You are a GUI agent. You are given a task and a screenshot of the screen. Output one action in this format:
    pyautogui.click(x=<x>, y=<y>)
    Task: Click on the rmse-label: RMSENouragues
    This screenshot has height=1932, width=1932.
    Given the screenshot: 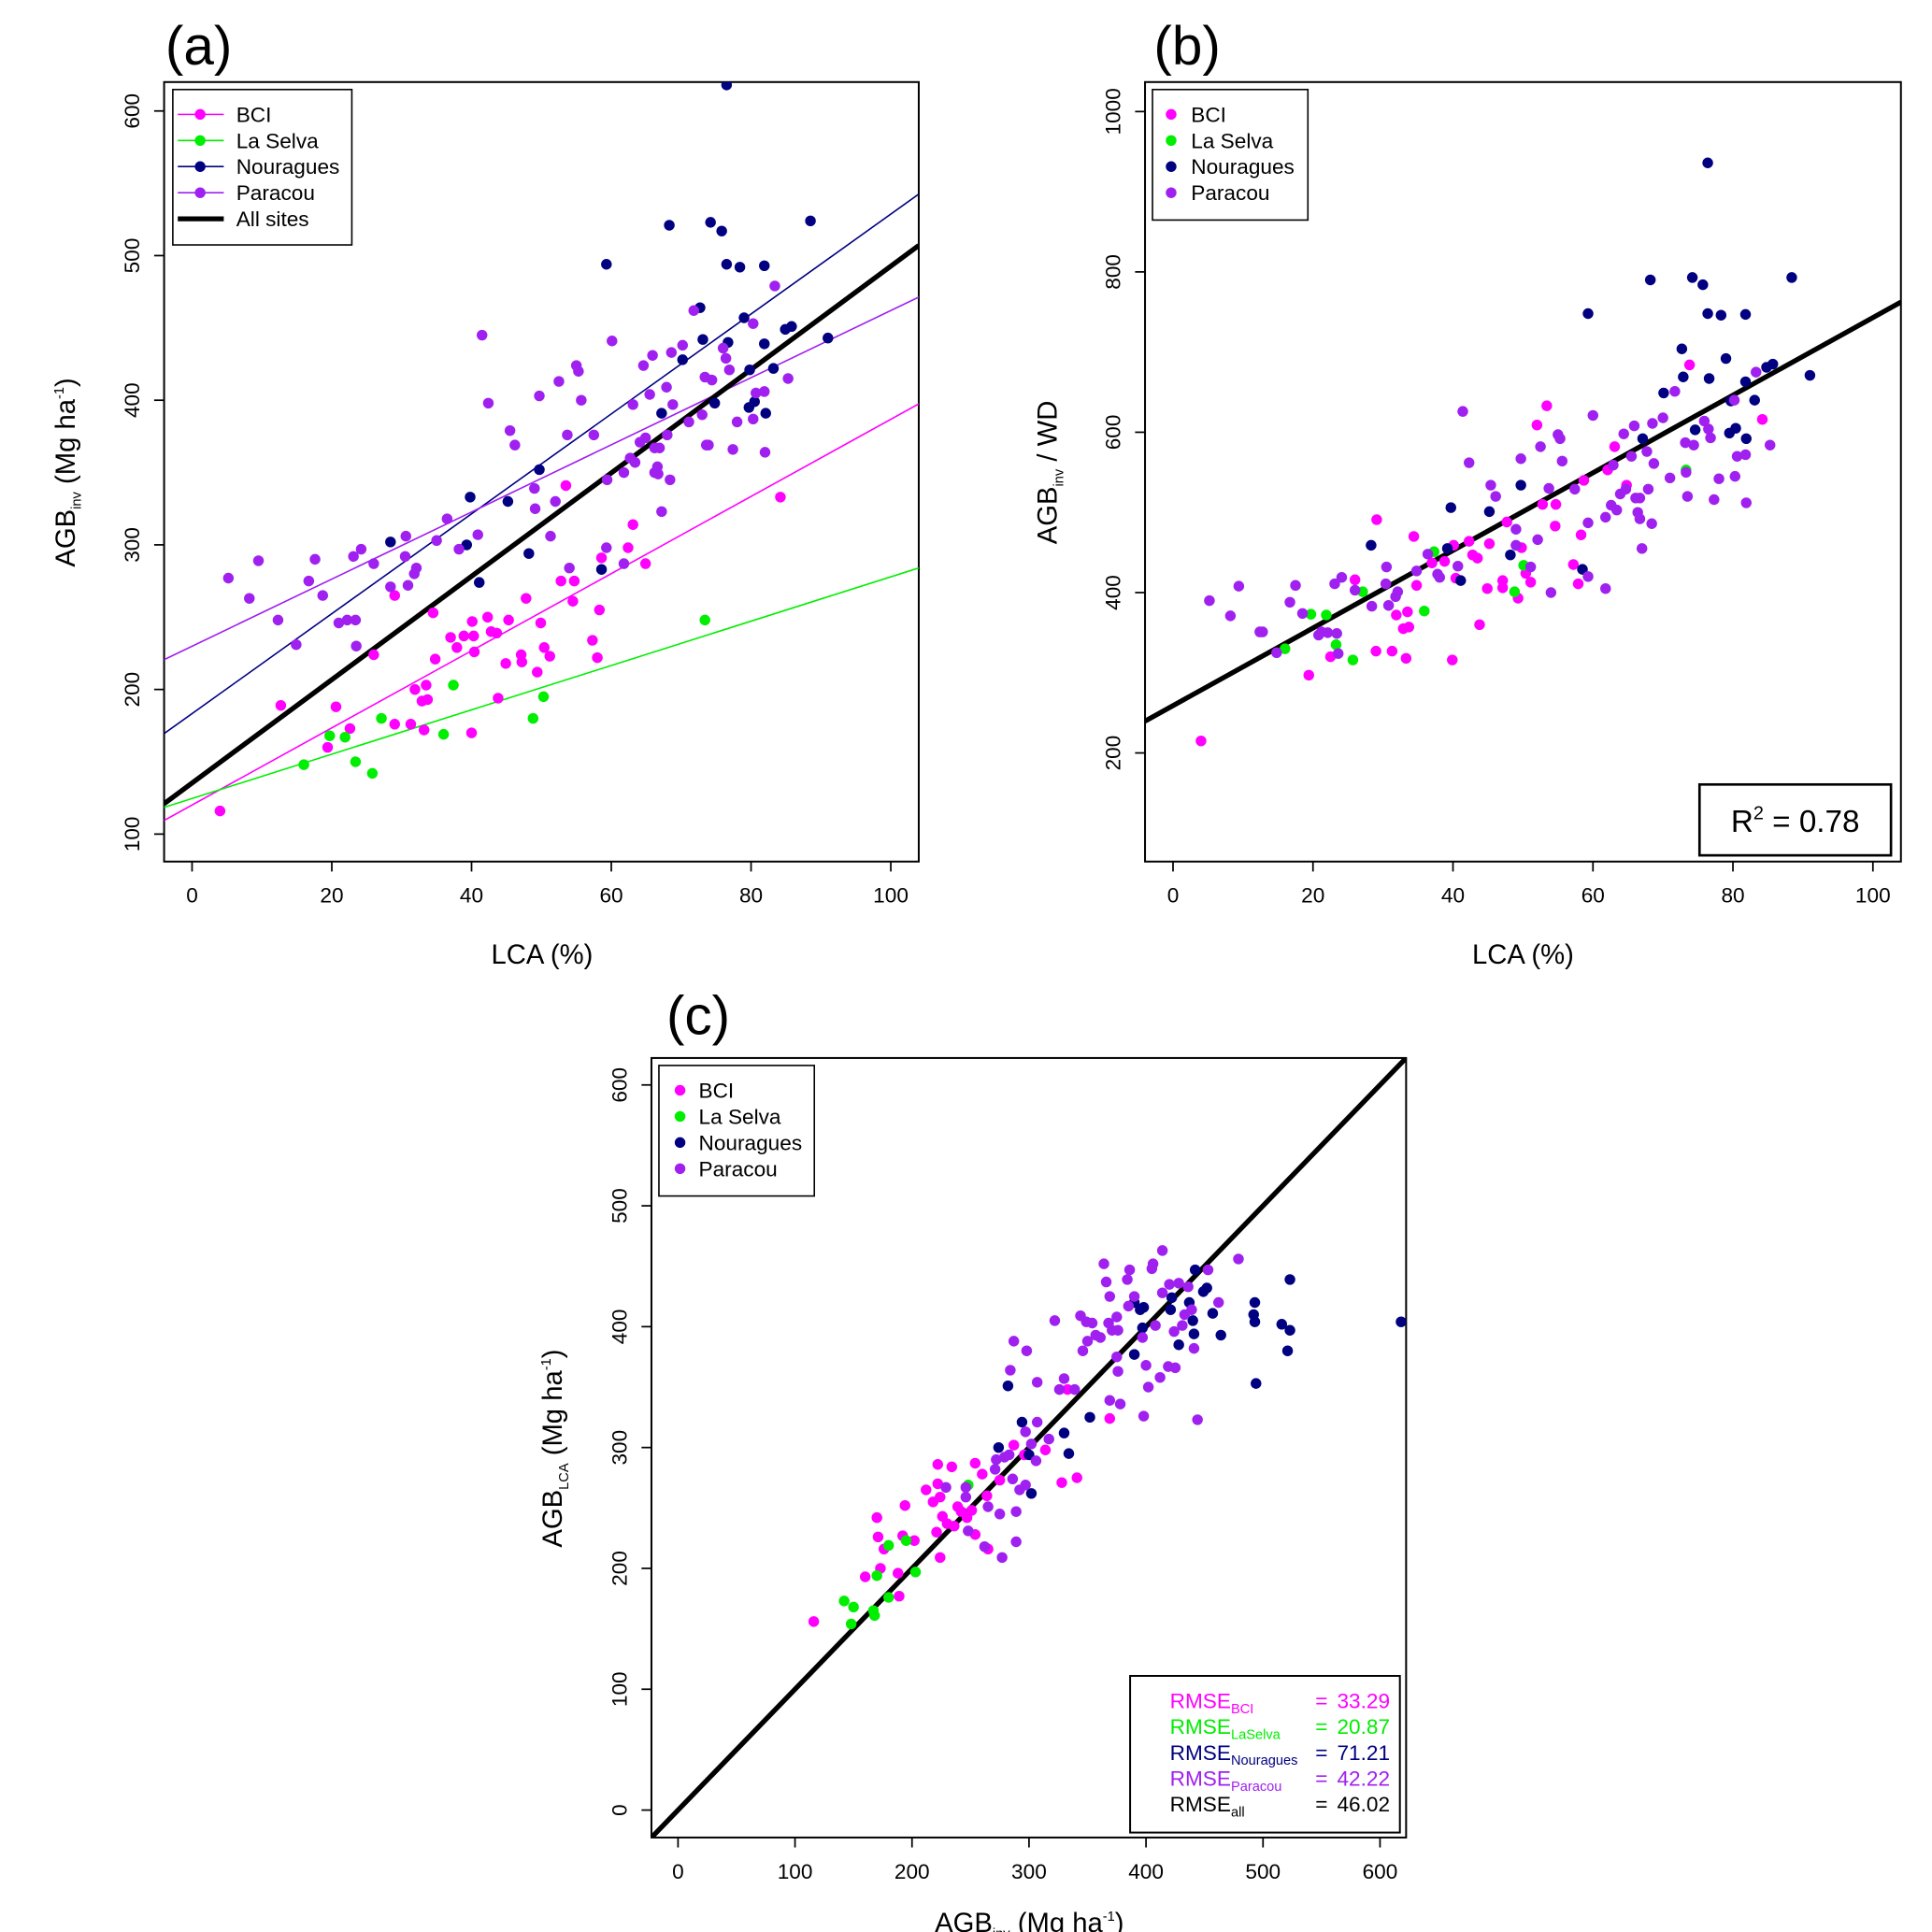 What is the action you would take?
    pyautogui.click(x=1234, y=1754)
    